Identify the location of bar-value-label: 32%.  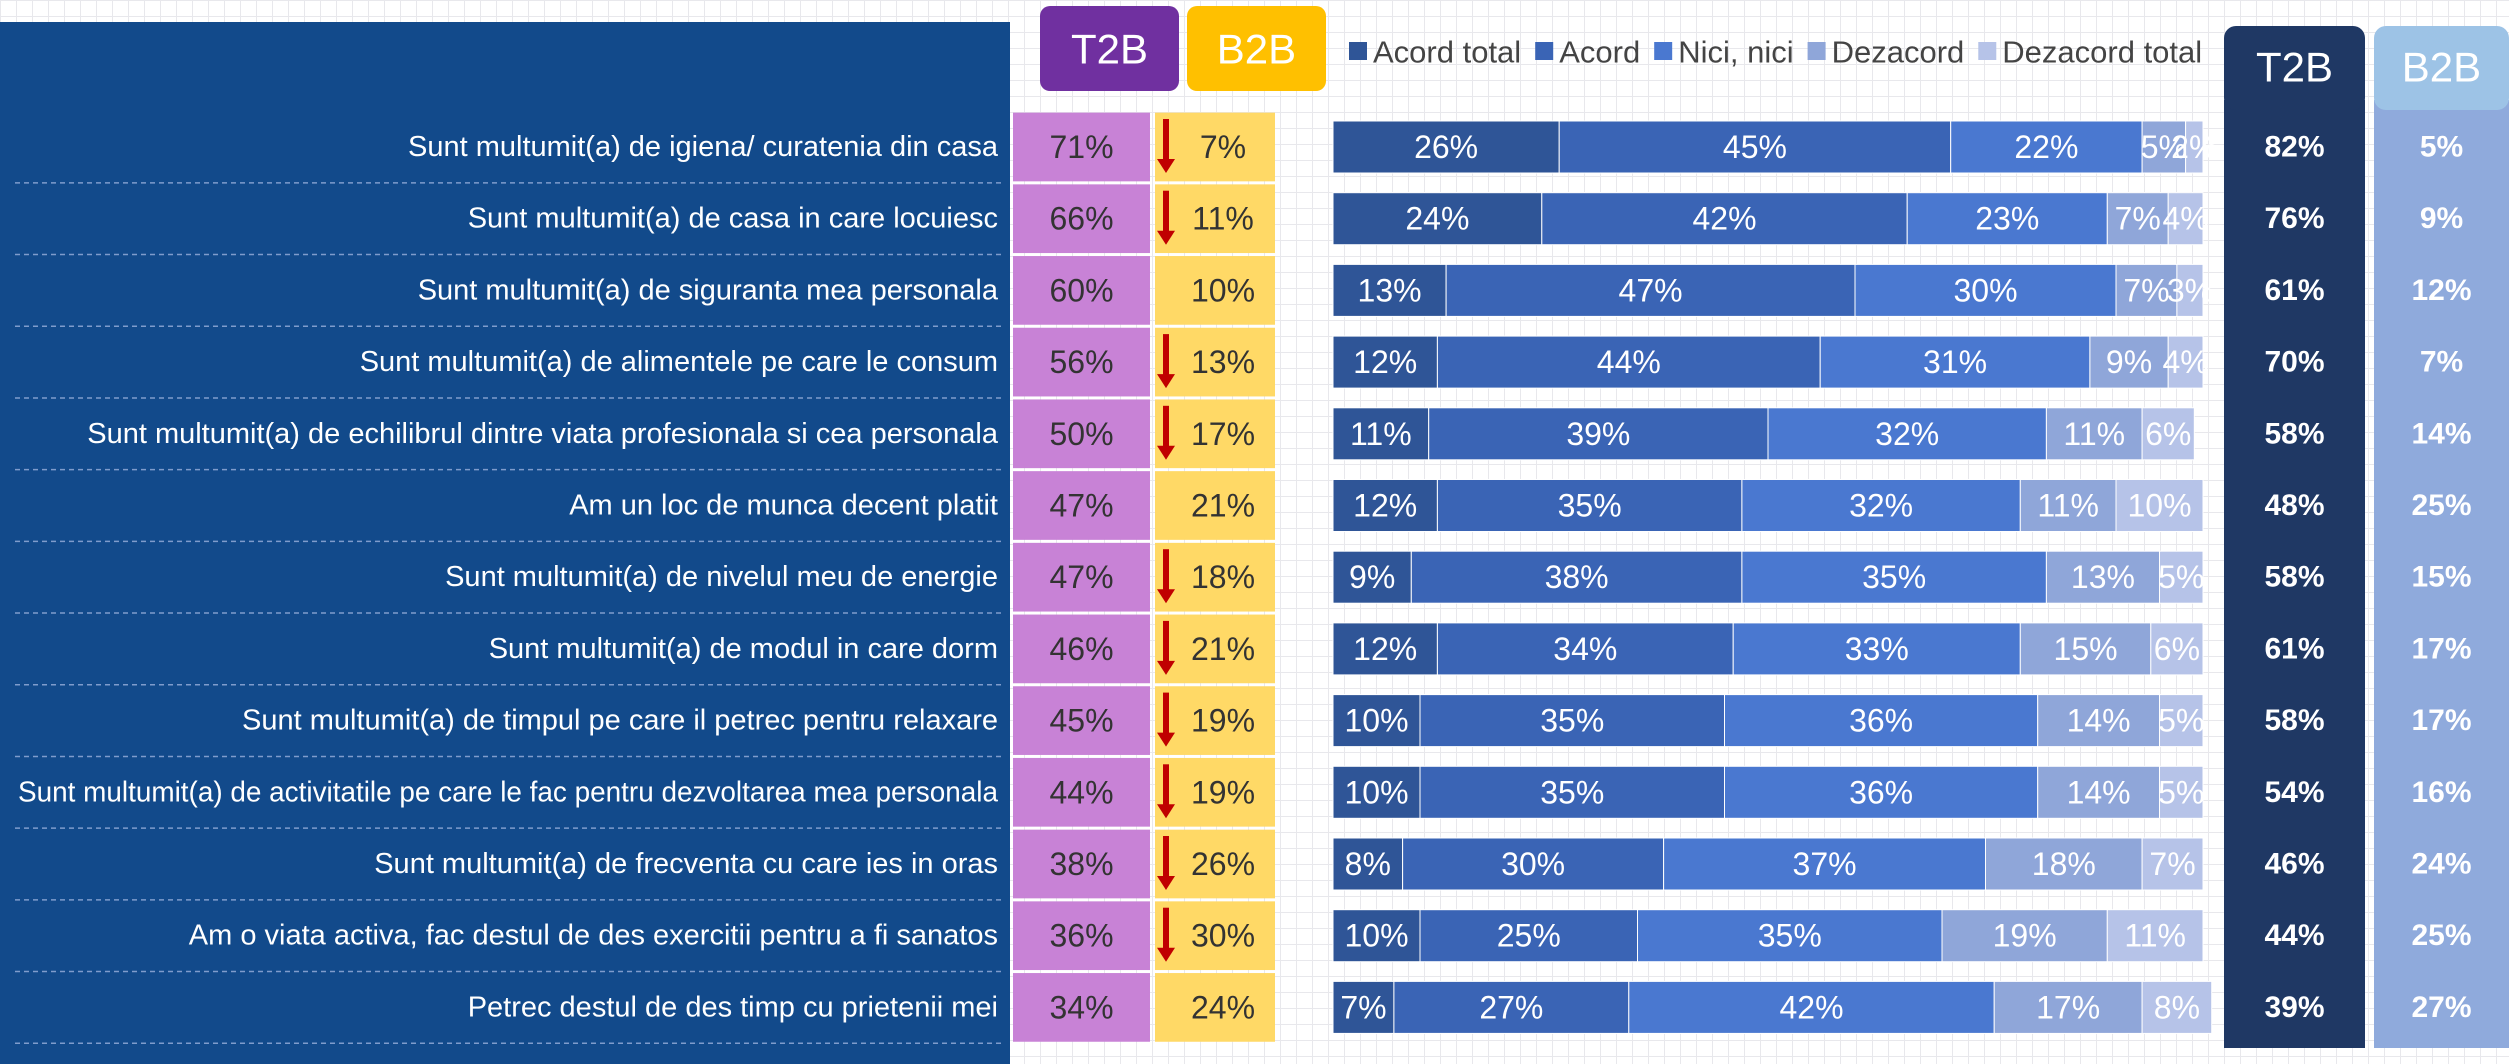
(1907, 434).